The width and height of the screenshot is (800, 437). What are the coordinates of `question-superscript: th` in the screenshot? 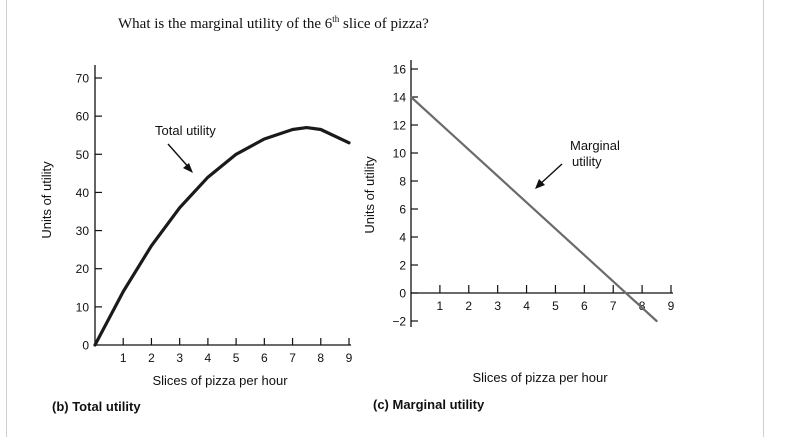 It's located at (336, 19).